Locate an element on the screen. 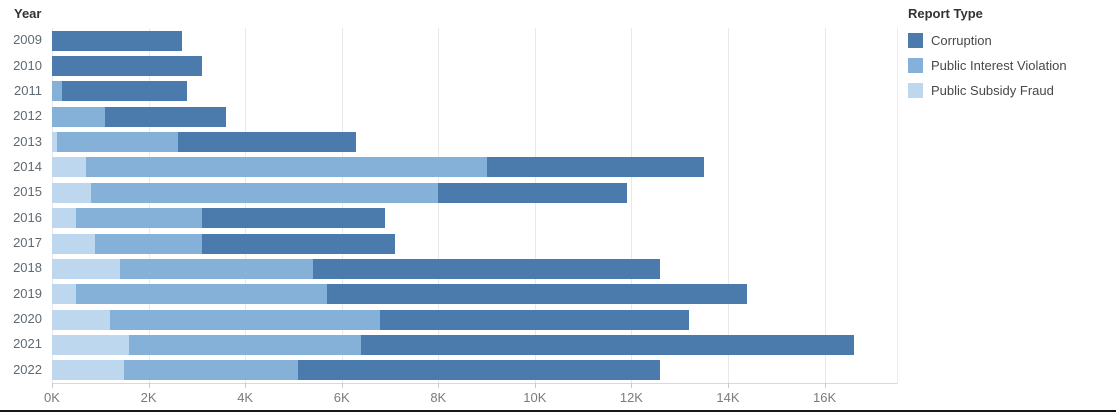  bar-row-2011 is located at coordinates (474, 91).